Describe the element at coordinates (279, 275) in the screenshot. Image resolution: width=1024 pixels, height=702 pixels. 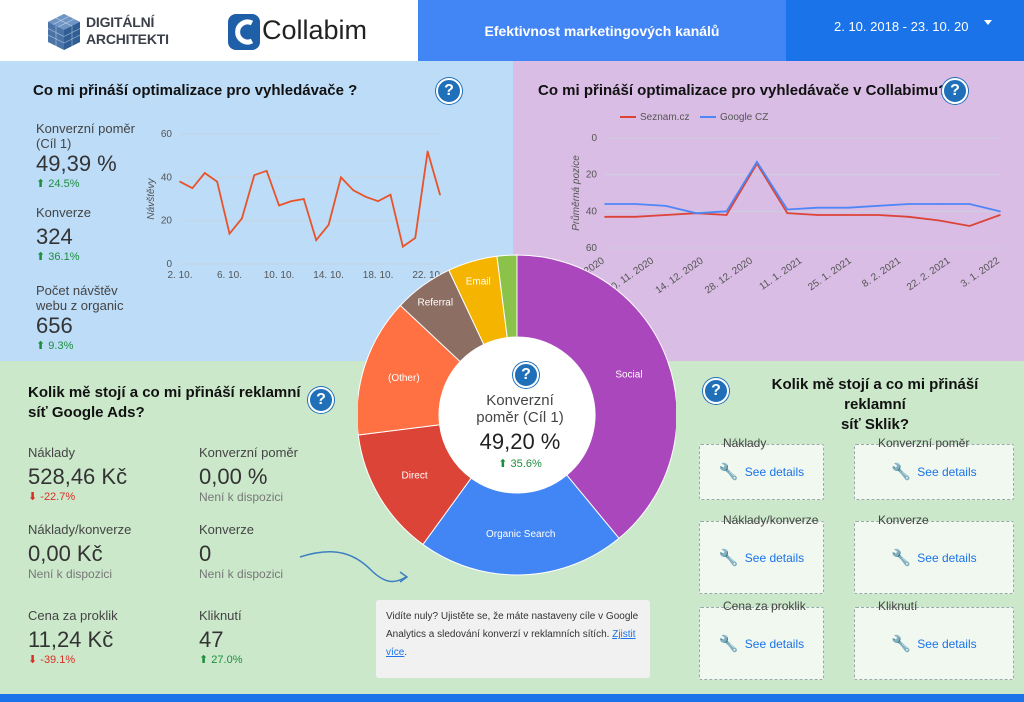
I see `x-tick-label: 10. 10.` at that location.